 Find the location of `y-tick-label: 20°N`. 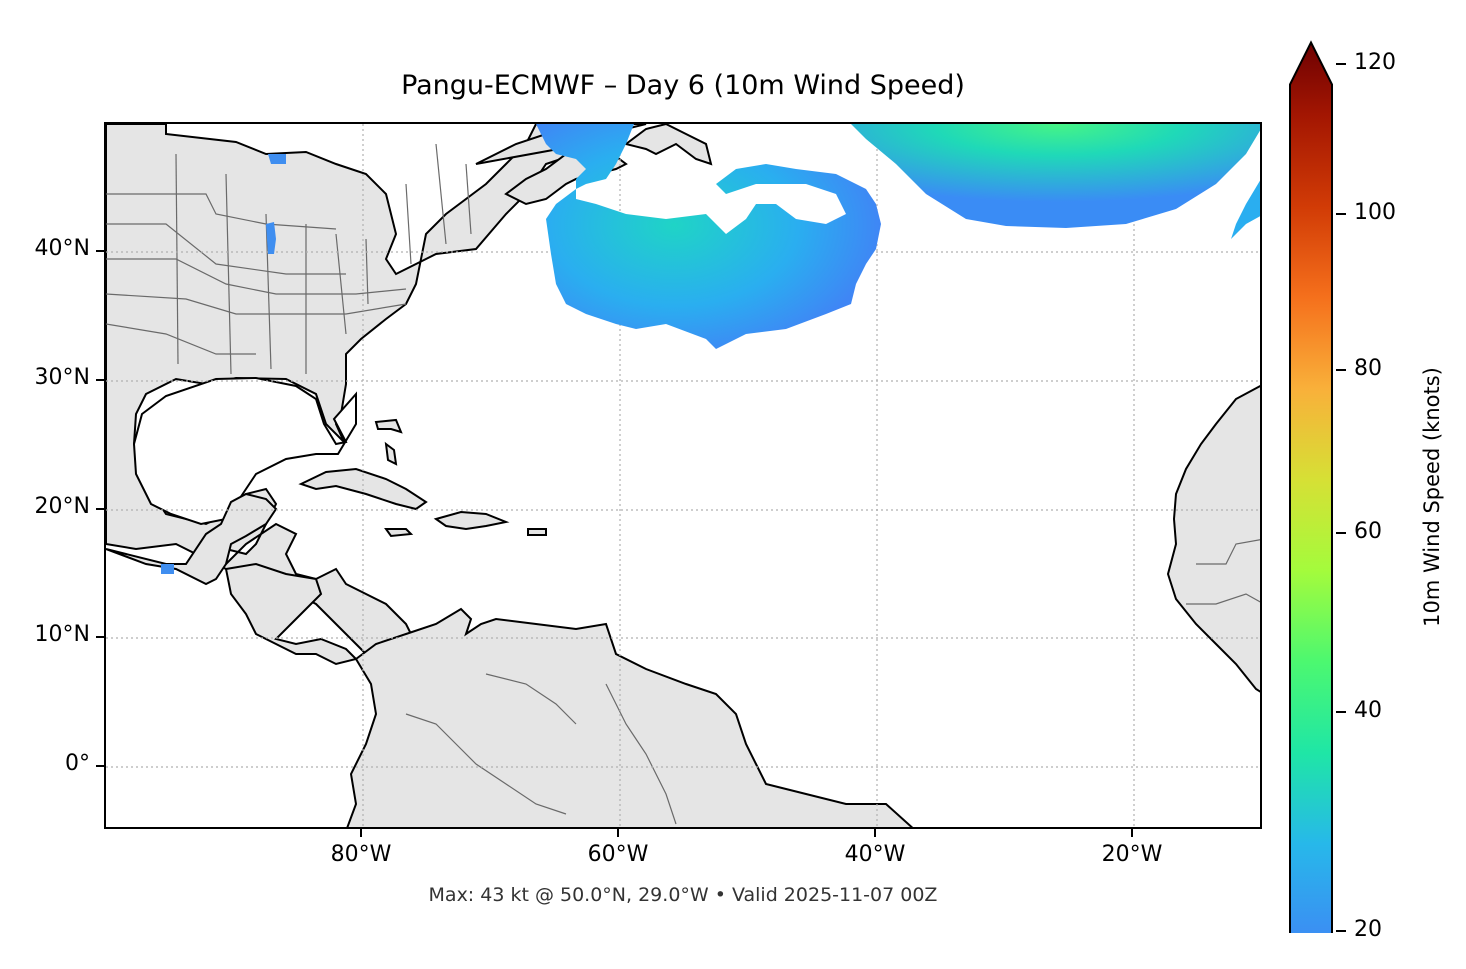

y-tick-label: 20°N is located at coordinates (62, 506).